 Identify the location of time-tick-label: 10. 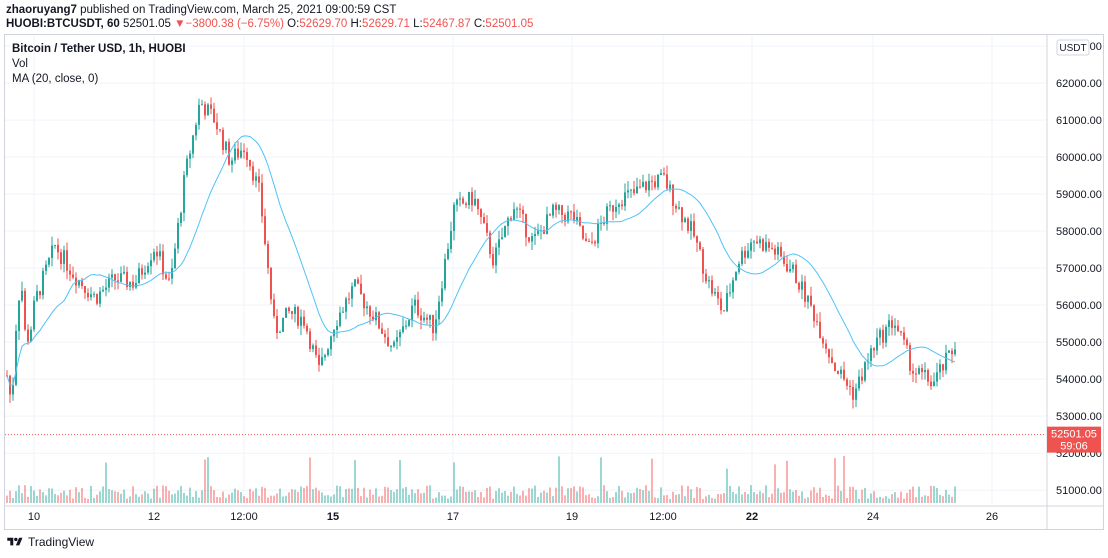
(34, 517).